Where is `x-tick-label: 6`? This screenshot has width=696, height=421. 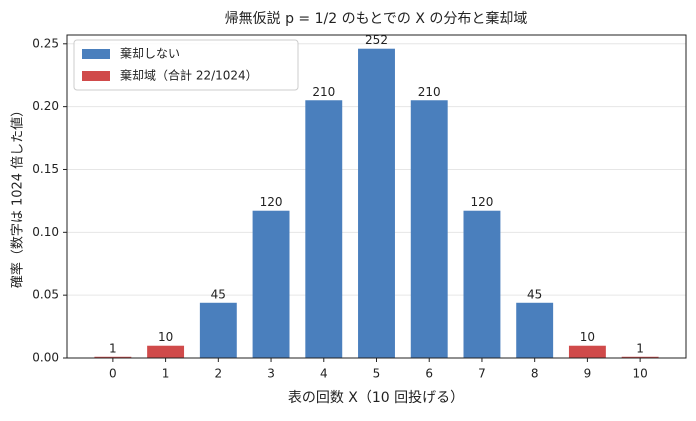 x-tick-label: 6 is located at coordinates (429, 374).